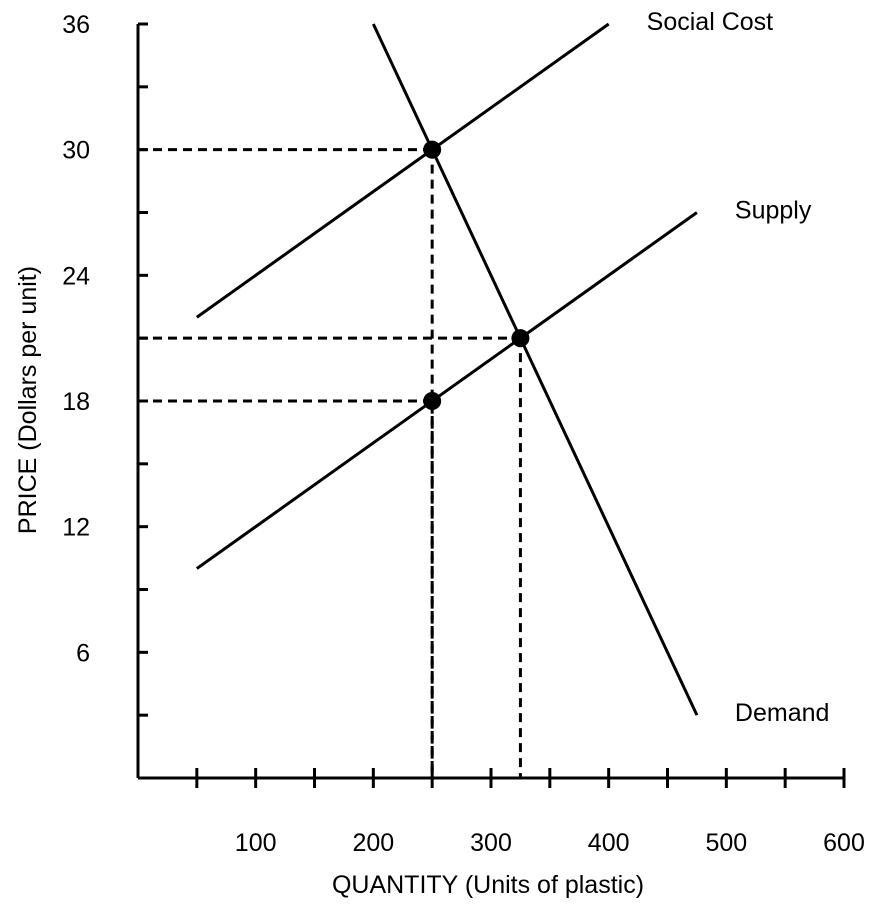 The image size is (870, 907). Describe the element at coordinates (83, 653) in the screenshot. I see `y-tick-label: 6` at that location.